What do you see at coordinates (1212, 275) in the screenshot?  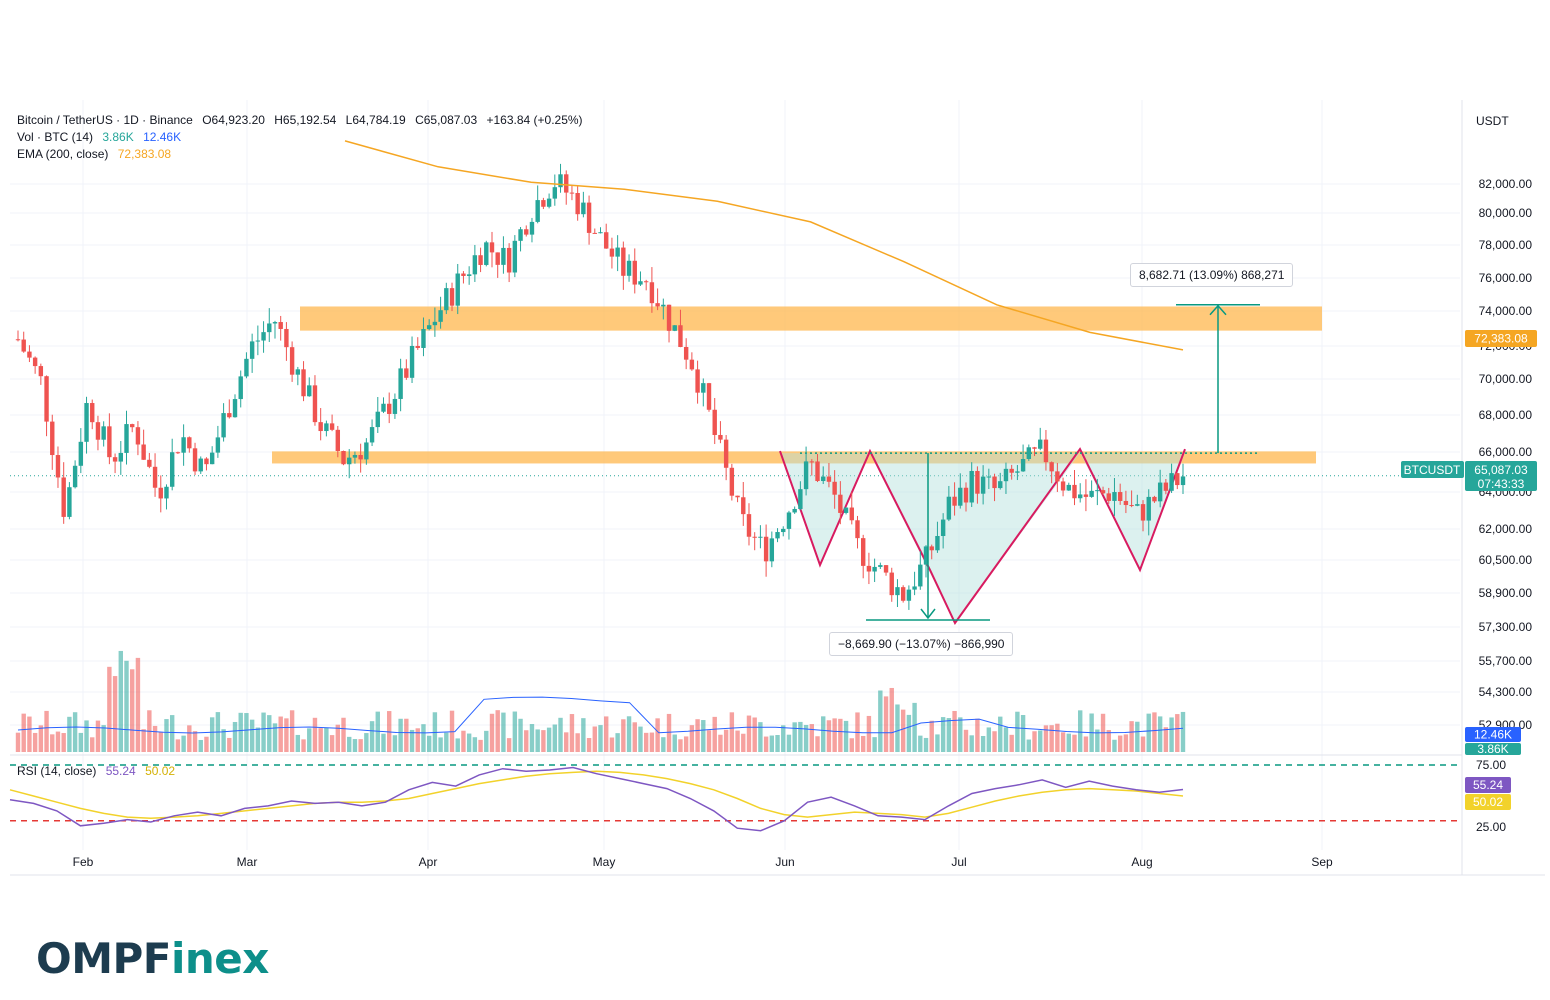 I see `up-target-label: 8,682.71 (13.09%) 868,271` at bounding box center [1212, 275].